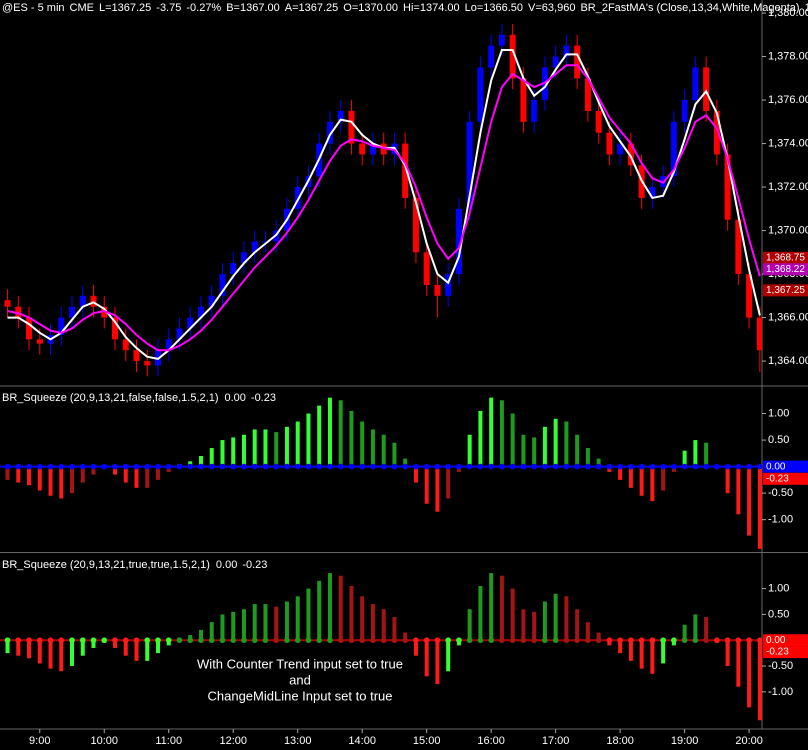  Describe the element at coordinates (494, 8) in the screenshot. I see `header-text: Lo=1366.50` at that location.